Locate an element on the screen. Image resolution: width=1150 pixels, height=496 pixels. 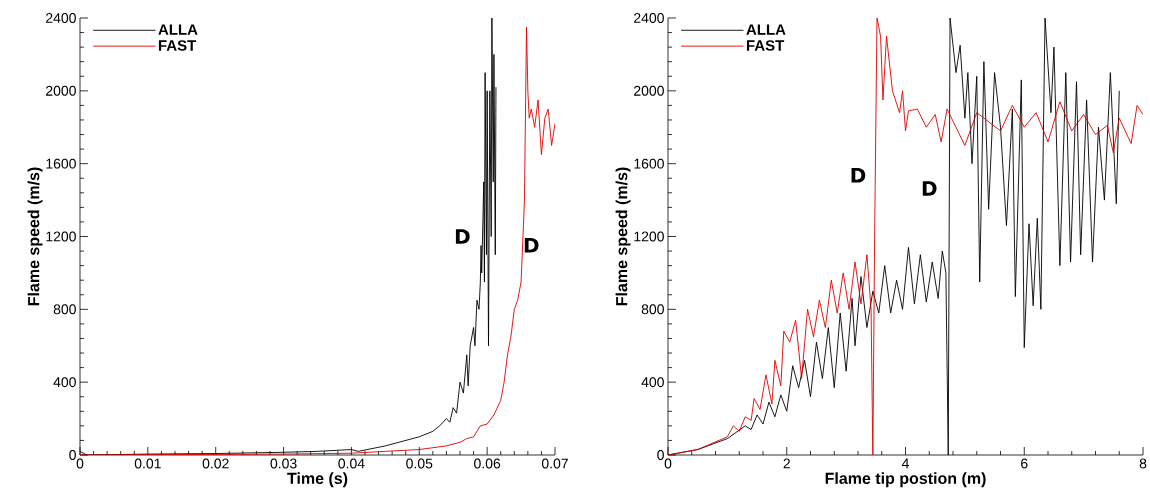
x-tick-label: 6 is located at coordinates (1024, 463).